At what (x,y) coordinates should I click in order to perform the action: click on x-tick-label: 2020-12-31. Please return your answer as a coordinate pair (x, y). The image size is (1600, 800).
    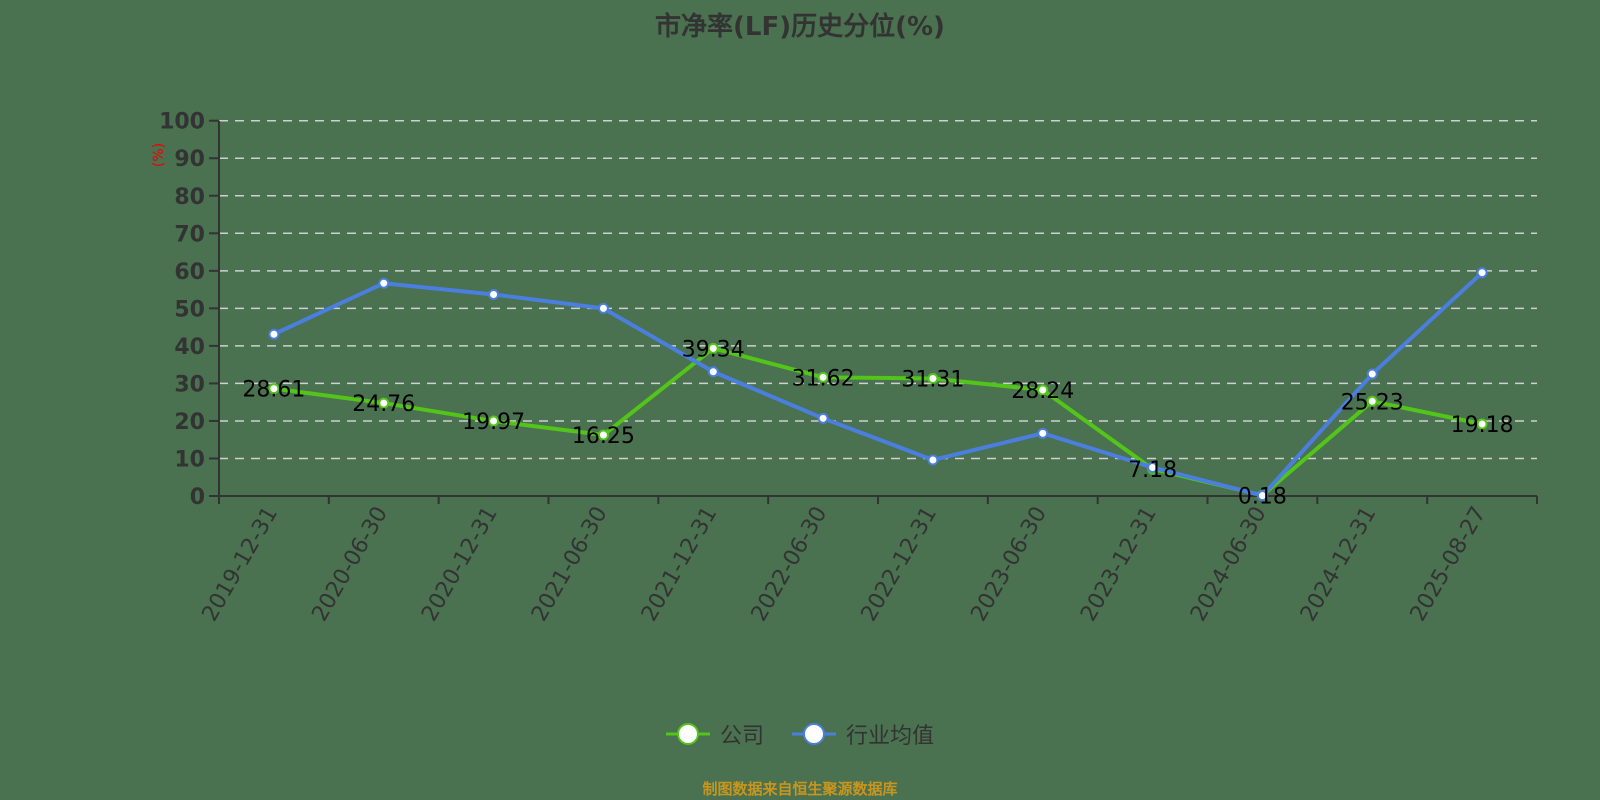
    Looking at the image, I should click on (460, 564).